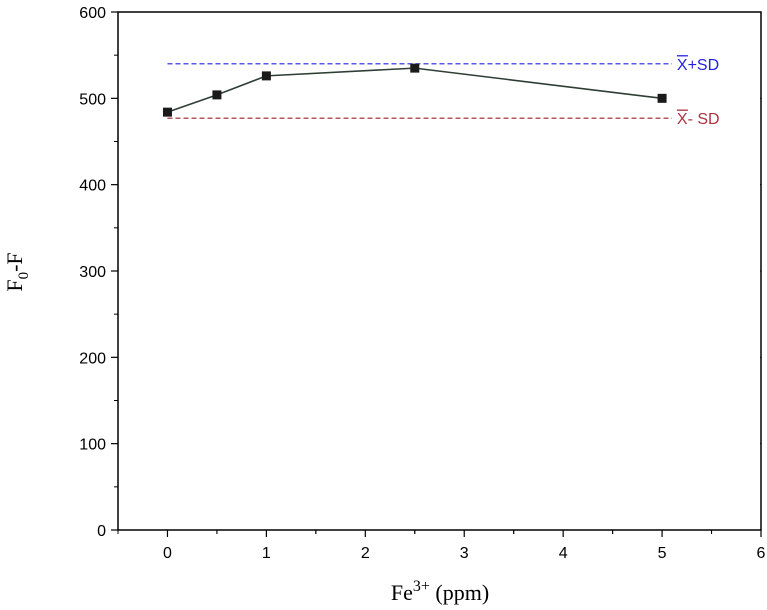  I want to click on series-line, so click(415, 90).